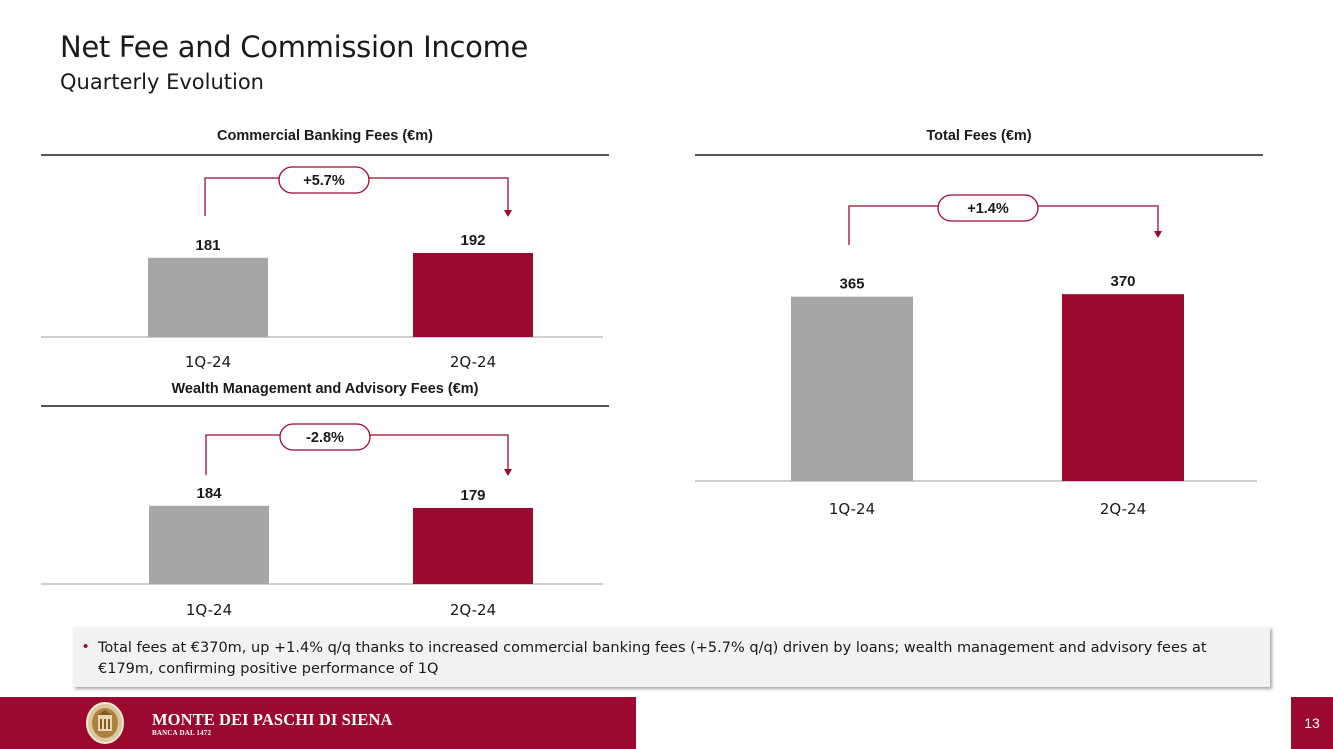  I want to click on change-label: +5.7%, so click(324, 181).